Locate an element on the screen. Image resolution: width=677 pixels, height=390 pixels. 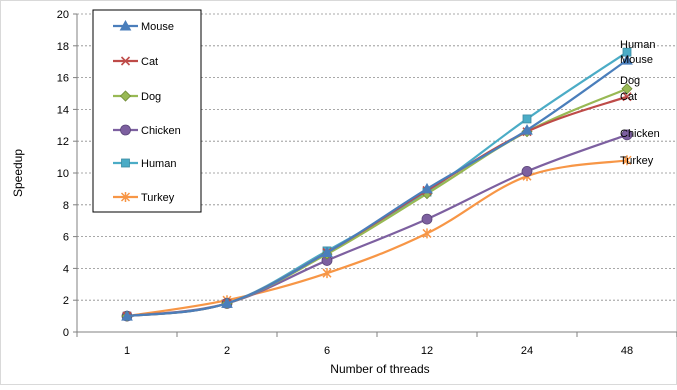
y-tick-label: 4 is located at coordinates (66, 269).